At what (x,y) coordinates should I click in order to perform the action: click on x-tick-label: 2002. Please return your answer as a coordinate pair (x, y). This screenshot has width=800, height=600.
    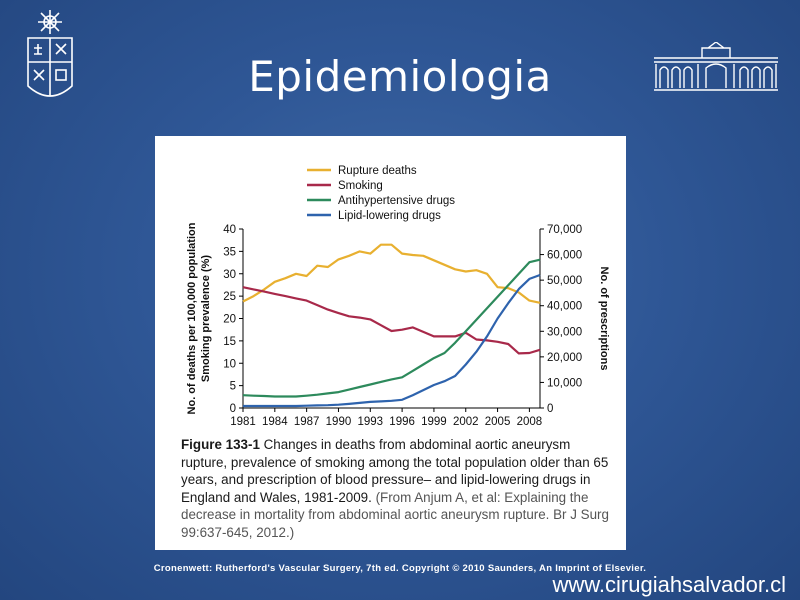
    Looking at the image, I should click on (466, 422).